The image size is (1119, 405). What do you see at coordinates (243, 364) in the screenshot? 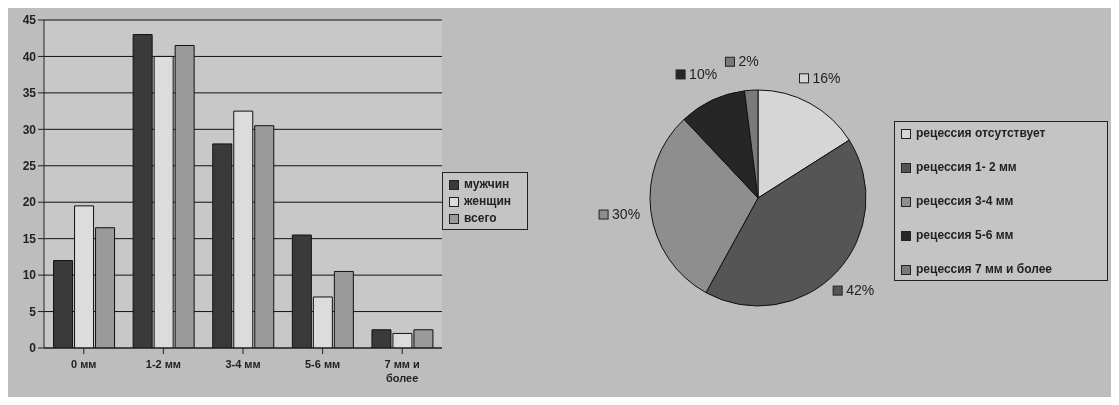
I see `x-tick-label: 3-4 мм` at bounding box center [243, 364].